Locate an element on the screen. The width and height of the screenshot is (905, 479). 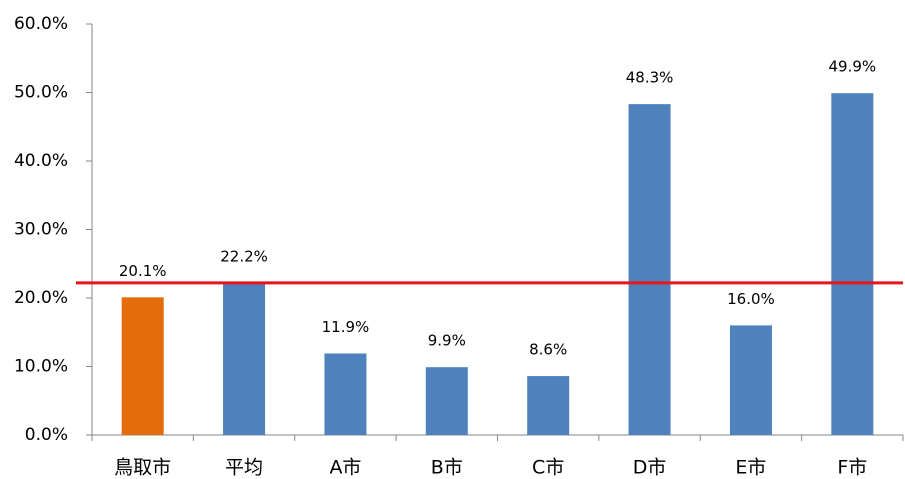
x-tick-label: D市 is located at coordinates (650, 468).